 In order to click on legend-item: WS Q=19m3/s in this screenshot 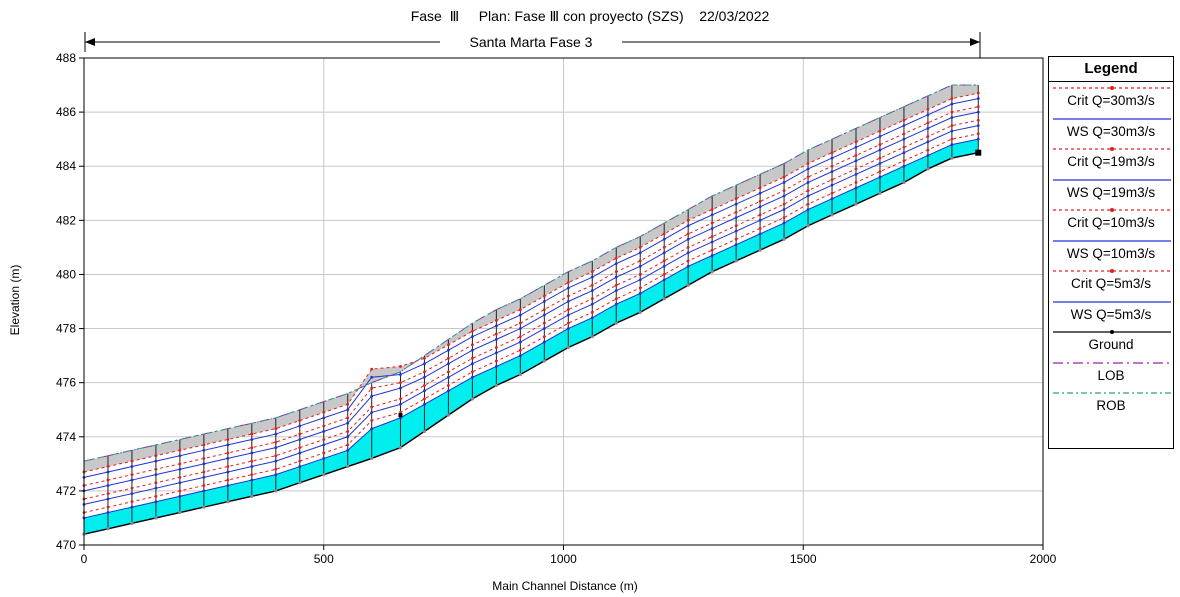, I will do `click(1111, 189)`.